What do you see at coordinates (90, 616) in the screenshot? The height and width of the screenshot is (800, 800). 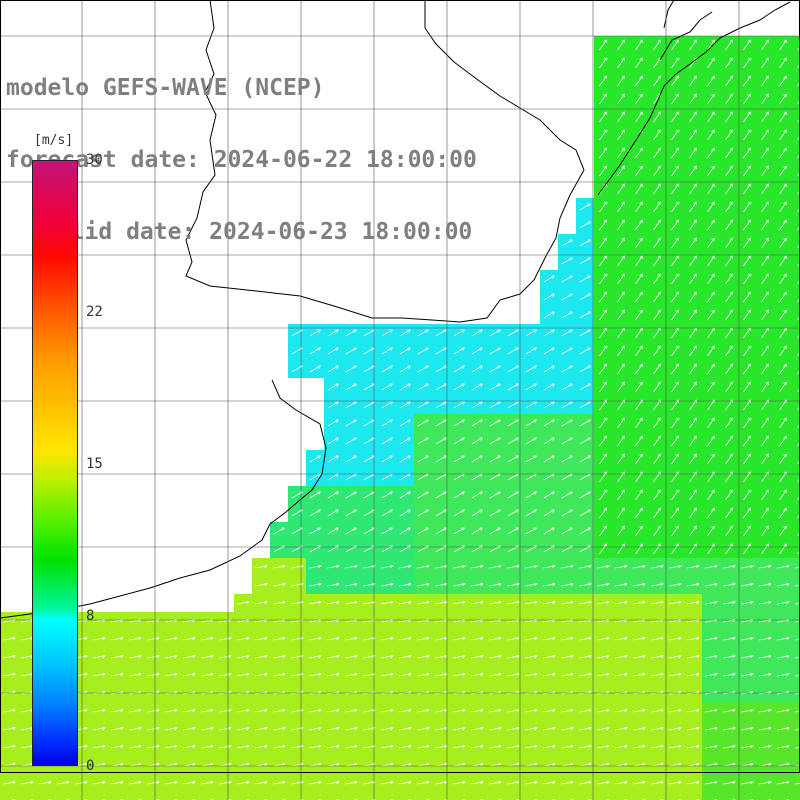 I see `colorbar-tick-8: 8` at bounding box center [90, 616].